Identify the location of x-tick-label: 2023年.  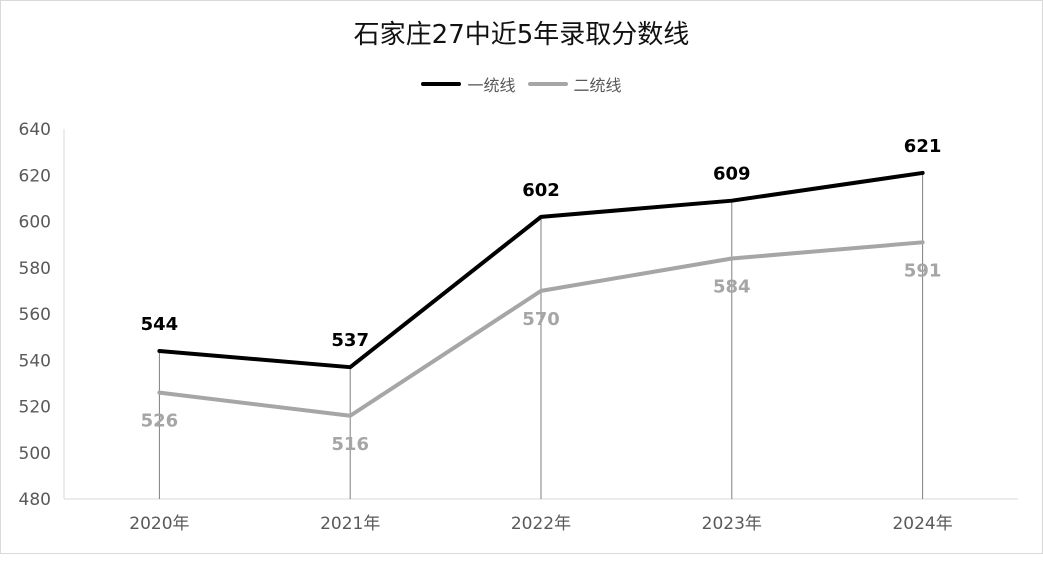
(732, 524).